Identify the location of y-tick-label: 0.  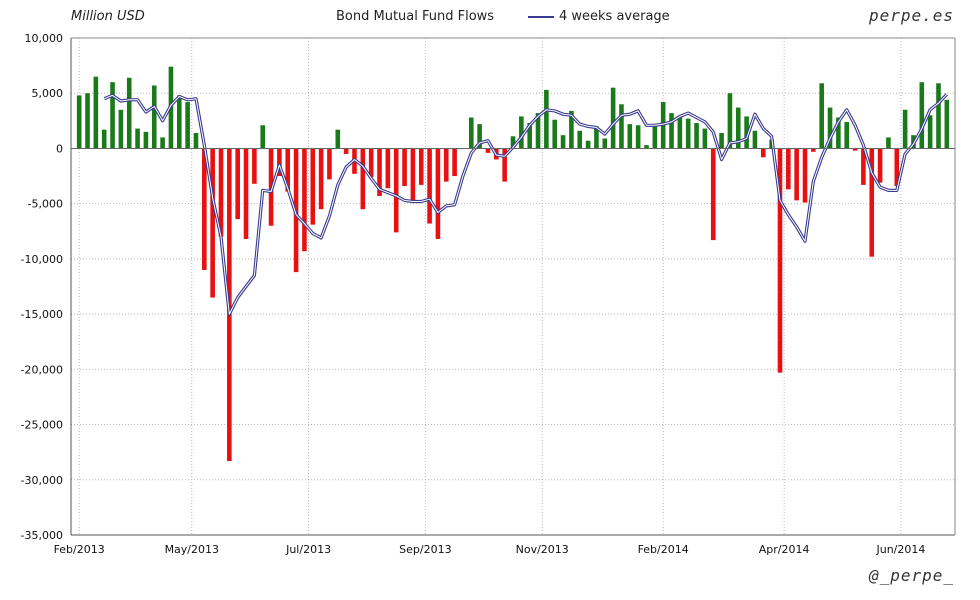
(59, 148).